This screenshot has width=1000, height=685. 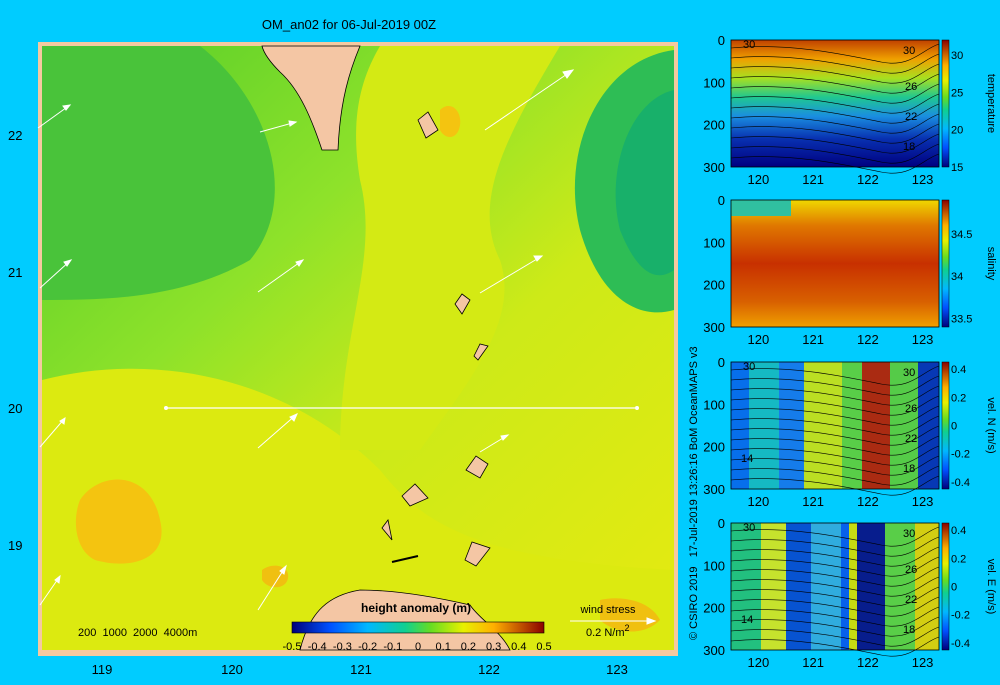 What do you see at coordinates (543, 647) in the screenshot?
I see `colorbar-tick-label: 0.5` at bounding box center [543, 647].